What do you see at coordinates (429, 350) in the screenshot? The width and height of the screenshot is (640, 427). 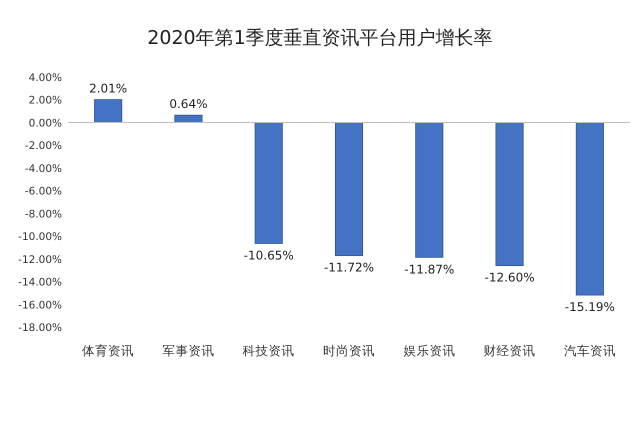 I see `x-tick-label: 娱乐资讯` at bounding box center [429, 350].